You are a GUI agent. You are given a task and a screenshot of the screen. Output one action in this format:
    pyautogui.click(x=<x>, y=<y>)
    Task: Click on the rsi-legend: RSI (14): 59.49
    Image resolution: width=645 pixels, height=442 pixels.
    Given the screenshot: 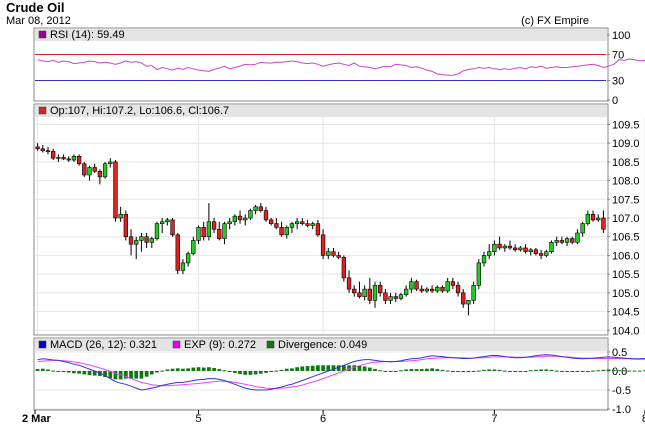 What is the action you would take?
    pyautogui.click(x=87, y=35)
    